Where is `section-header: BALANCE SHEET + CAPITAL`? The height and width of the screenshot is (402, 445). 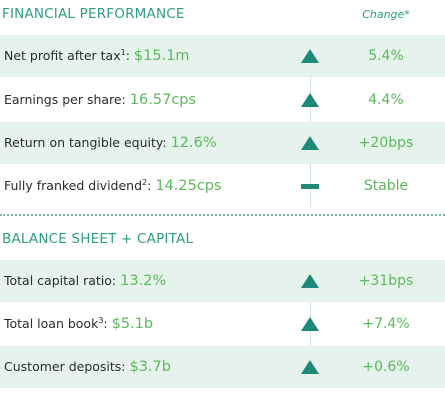 section-header: BALANCE SHEET + CAPITAL is located at coordinates (222, 239).